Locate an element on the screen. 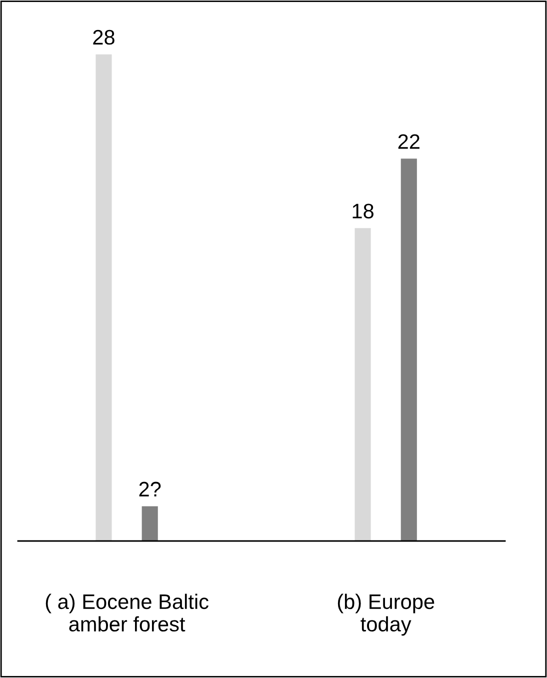 The height and width of the screenshot is (678, 547). x-tick-label: (b) Europe today is located at coordinates (386, 615).